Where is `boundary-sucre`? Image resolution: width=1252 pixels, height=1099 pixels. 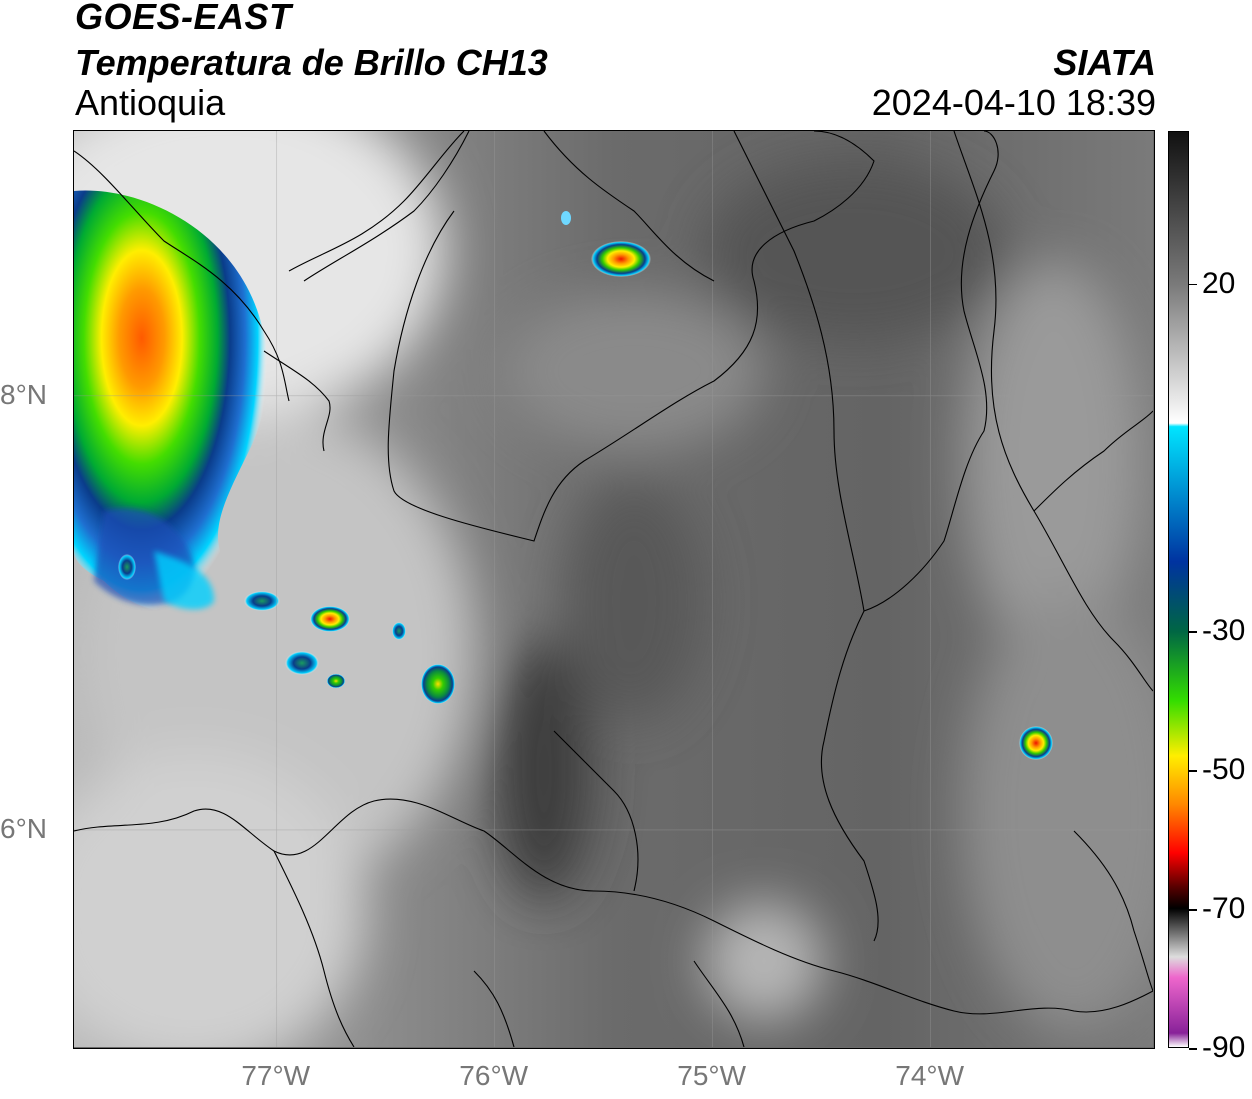 boundary-sucre is located at coordinates (629, 206).